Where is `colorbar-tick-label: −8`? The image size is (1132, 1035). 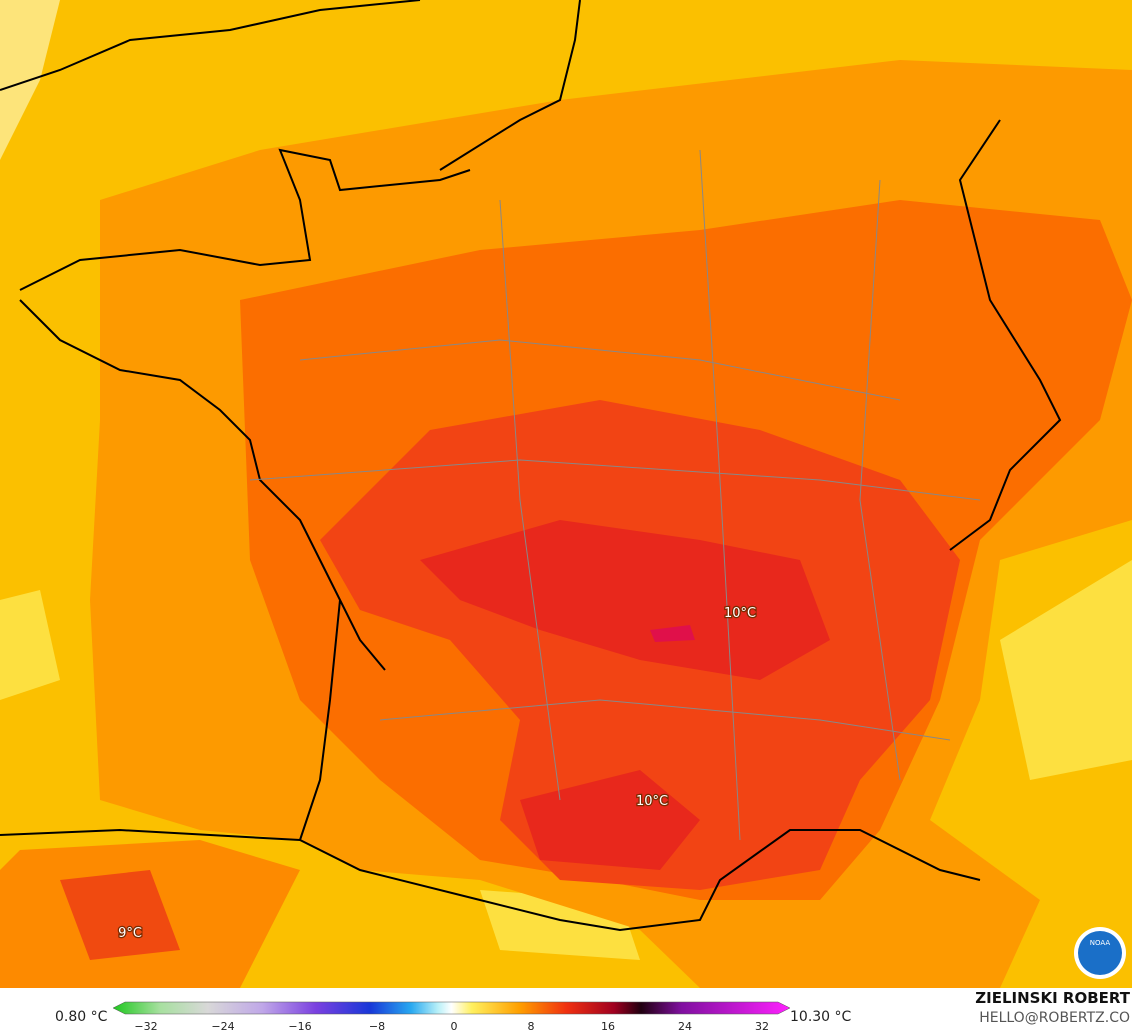 colorbar-tick-label: −8 is located at coordinates (377, 1026).